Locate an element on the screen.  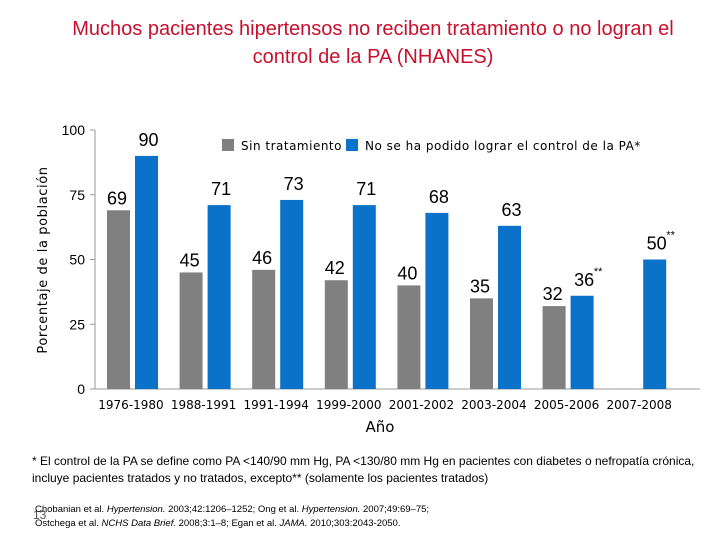
x-axis-label: Año is located at coordinates (380, 427).